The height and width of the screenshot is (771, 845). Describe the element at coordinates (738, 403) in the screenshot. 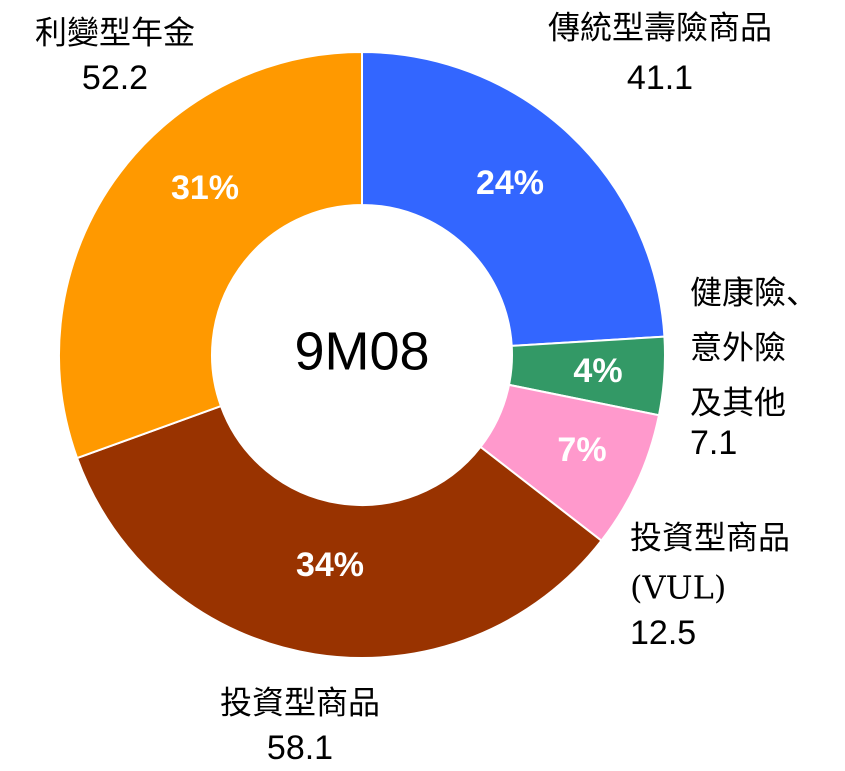

I see `category-label: 及其他` at that location.